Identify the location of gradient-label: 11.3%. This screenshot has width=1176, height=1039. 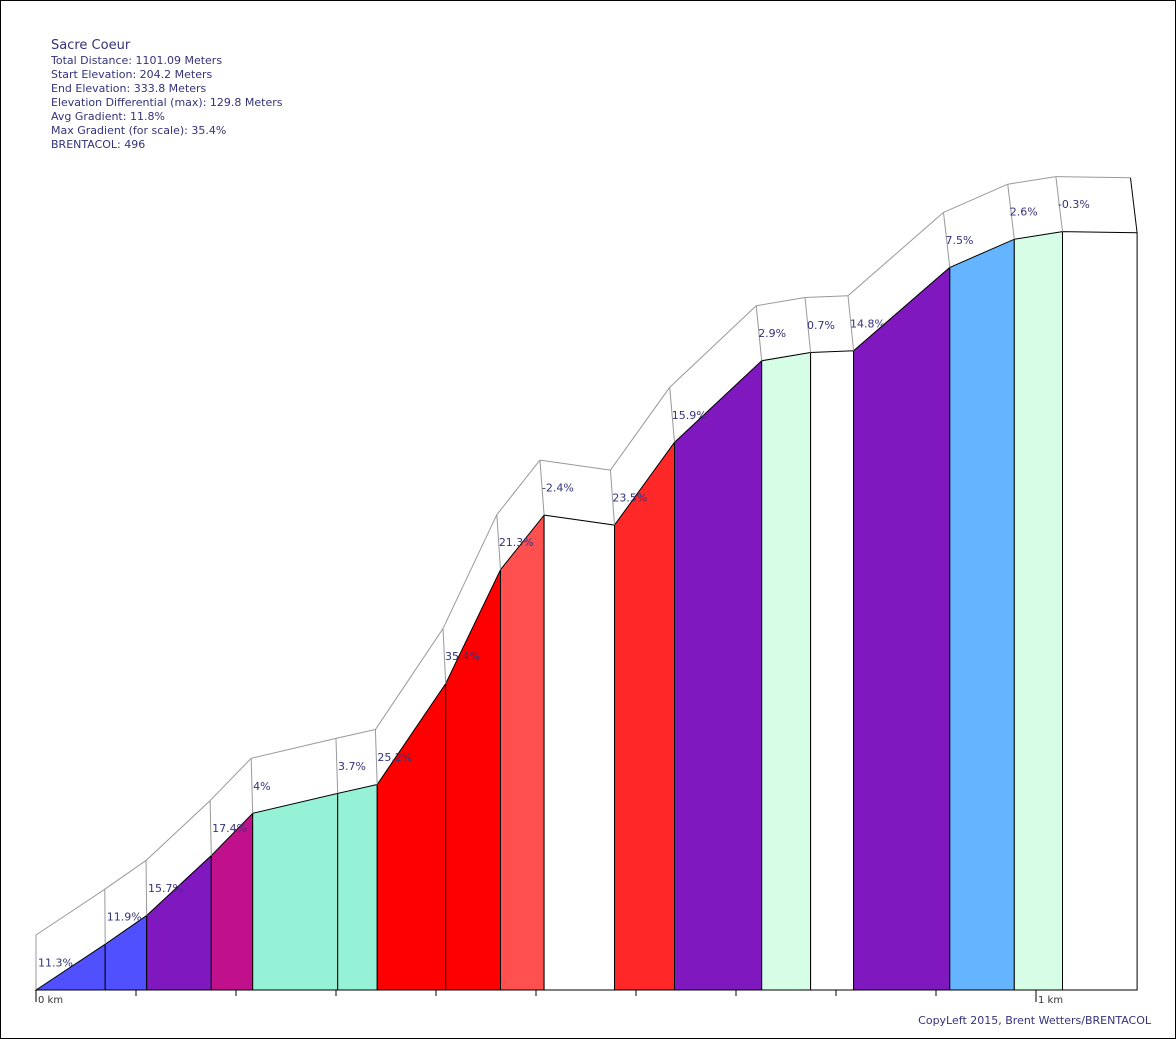
(55, 963).